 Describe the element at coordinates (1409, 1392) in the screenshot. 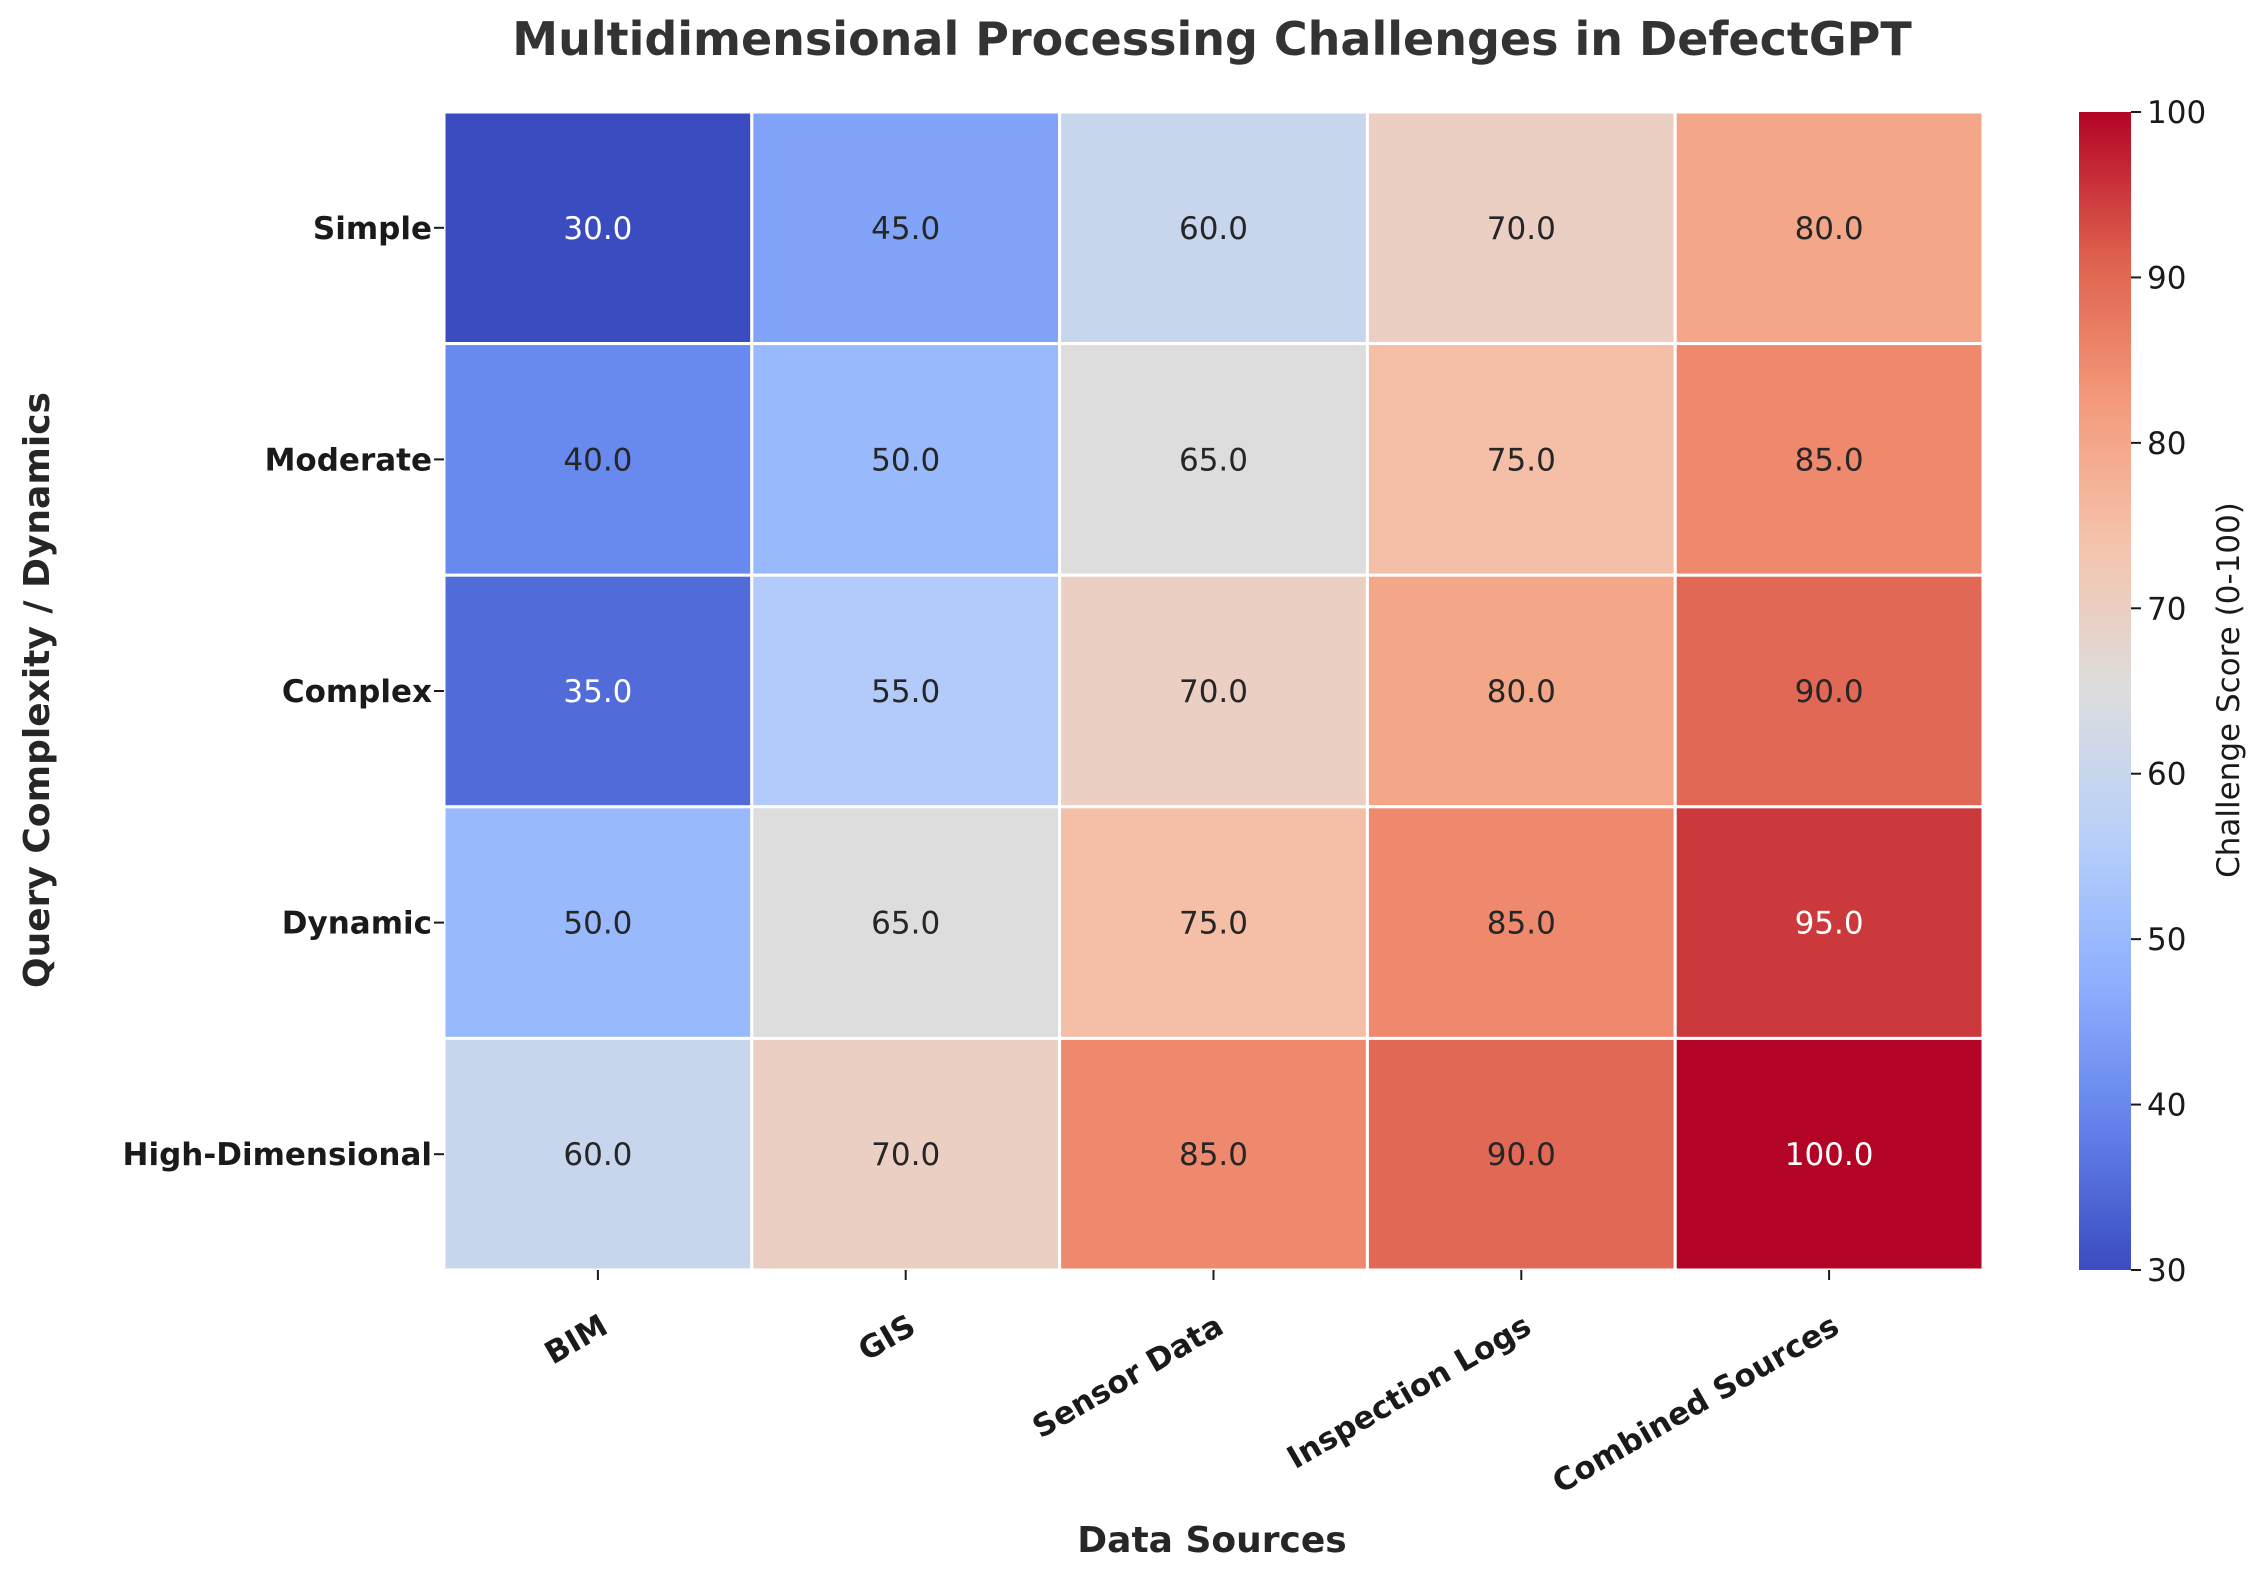

I see `x-tick-label: Inspection Logs` at that location.